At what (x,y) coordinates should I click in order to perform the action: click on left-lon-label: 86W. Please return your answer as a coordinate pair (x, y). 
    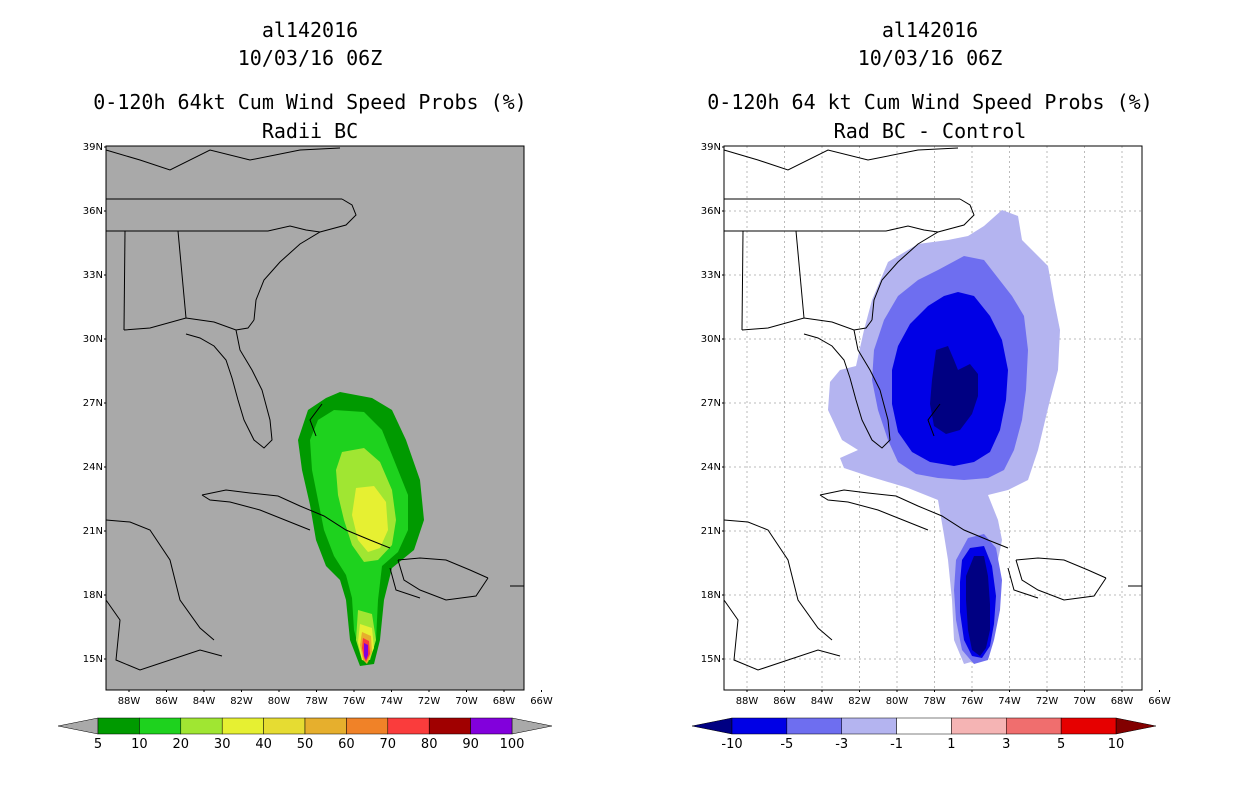
    Looking at the image, I should click on (166, 701).